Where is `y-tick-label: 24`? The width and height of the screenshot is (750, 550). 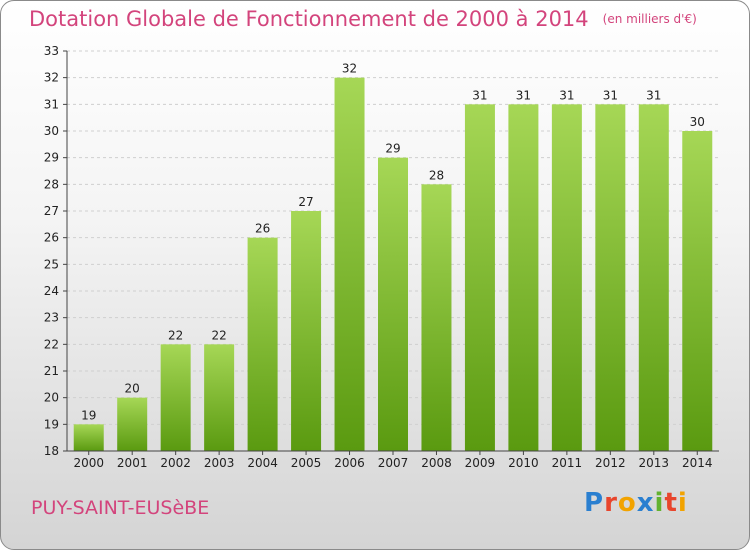 y-tick-label: 24 is located at coordinates (51, 291).